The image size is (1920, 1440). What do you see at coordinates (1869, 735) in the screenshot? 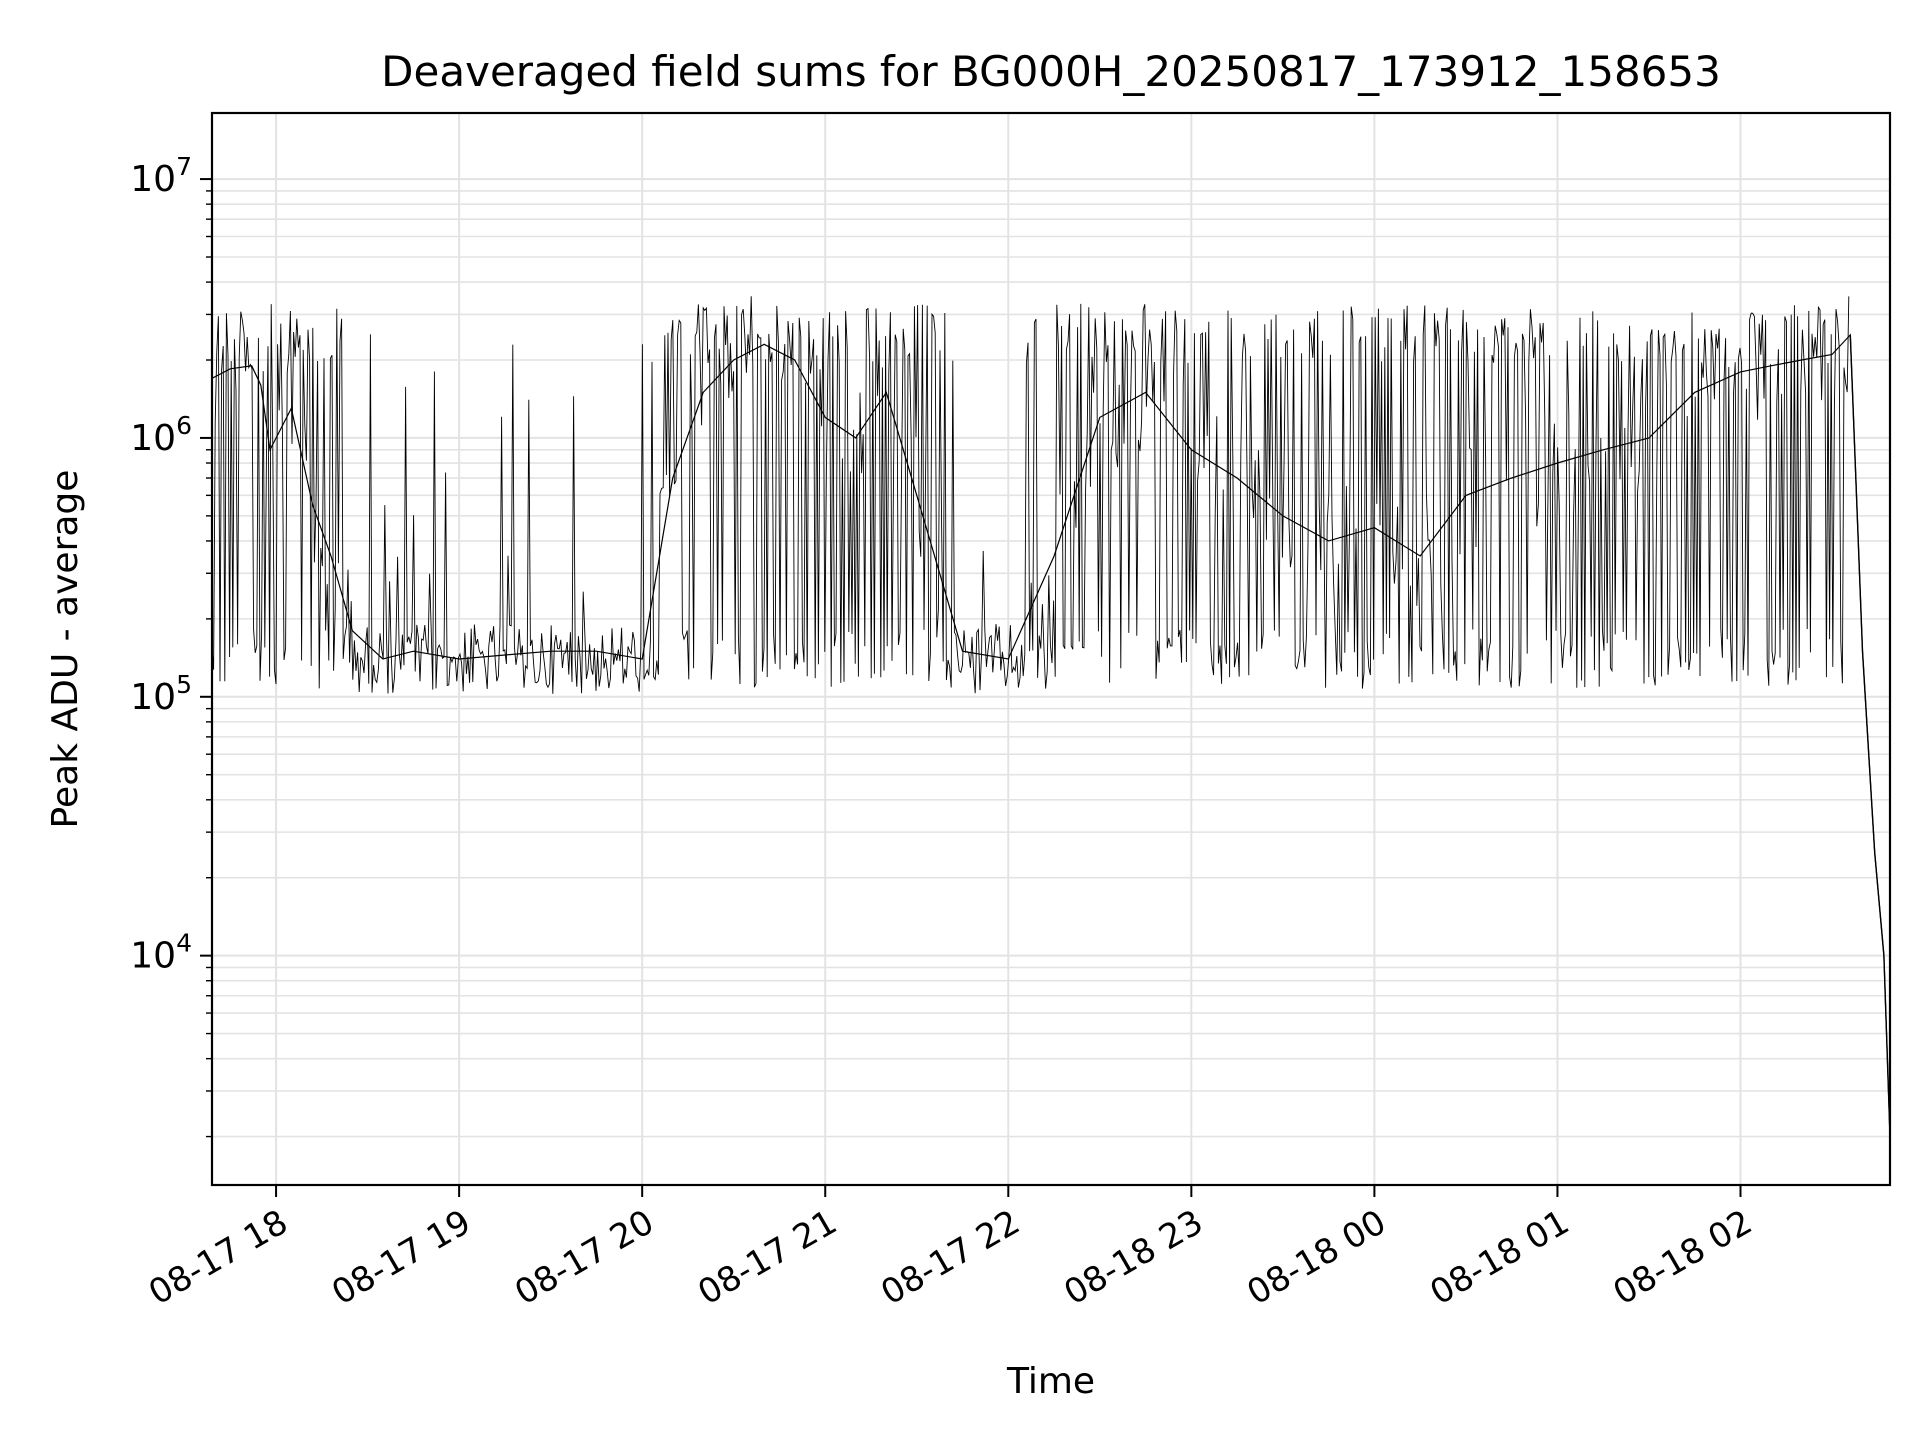
I see `series-tail` at bounding box center [1869, 735].